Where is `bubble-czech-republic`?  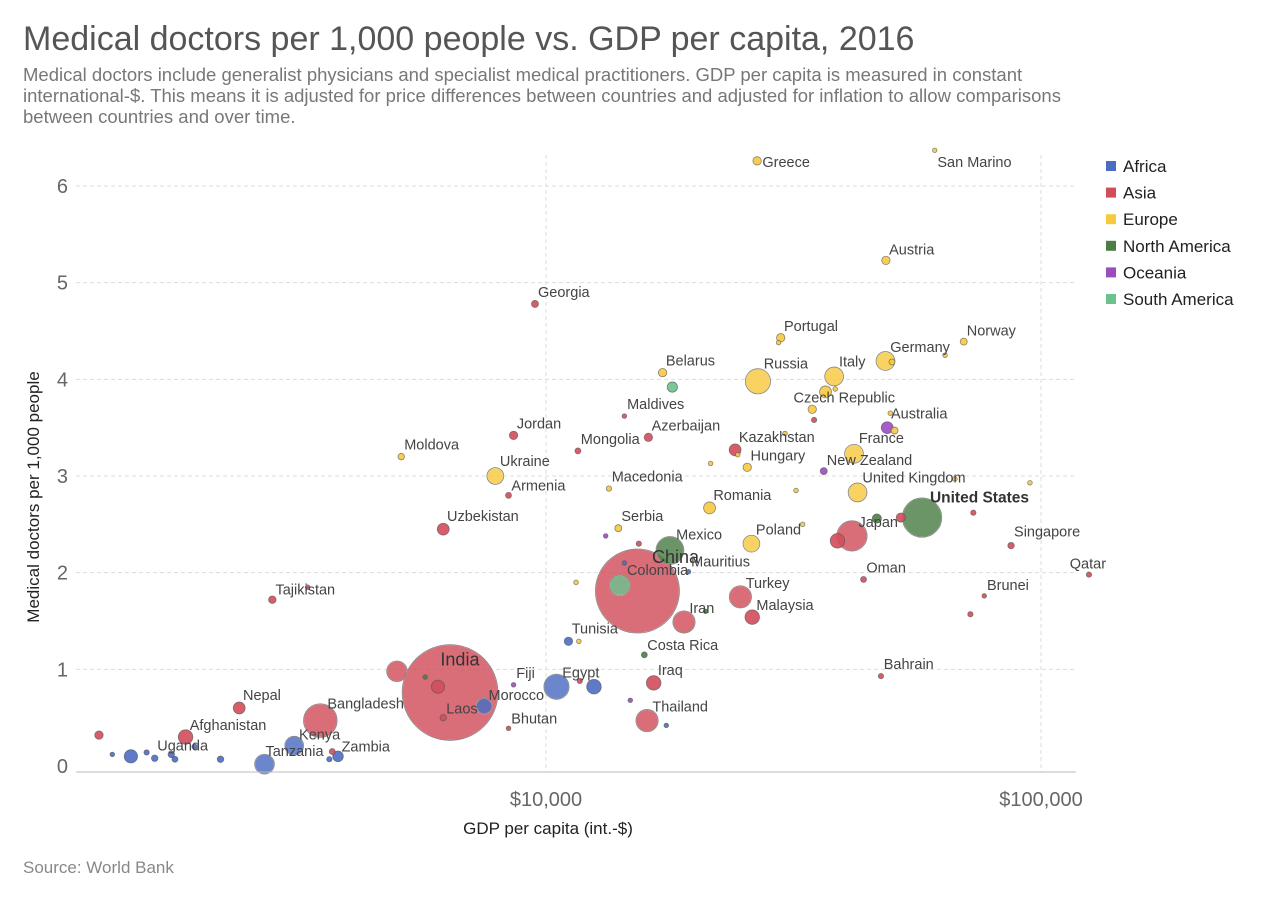
bubble-czech-republic is located at coordinates (812, 409).